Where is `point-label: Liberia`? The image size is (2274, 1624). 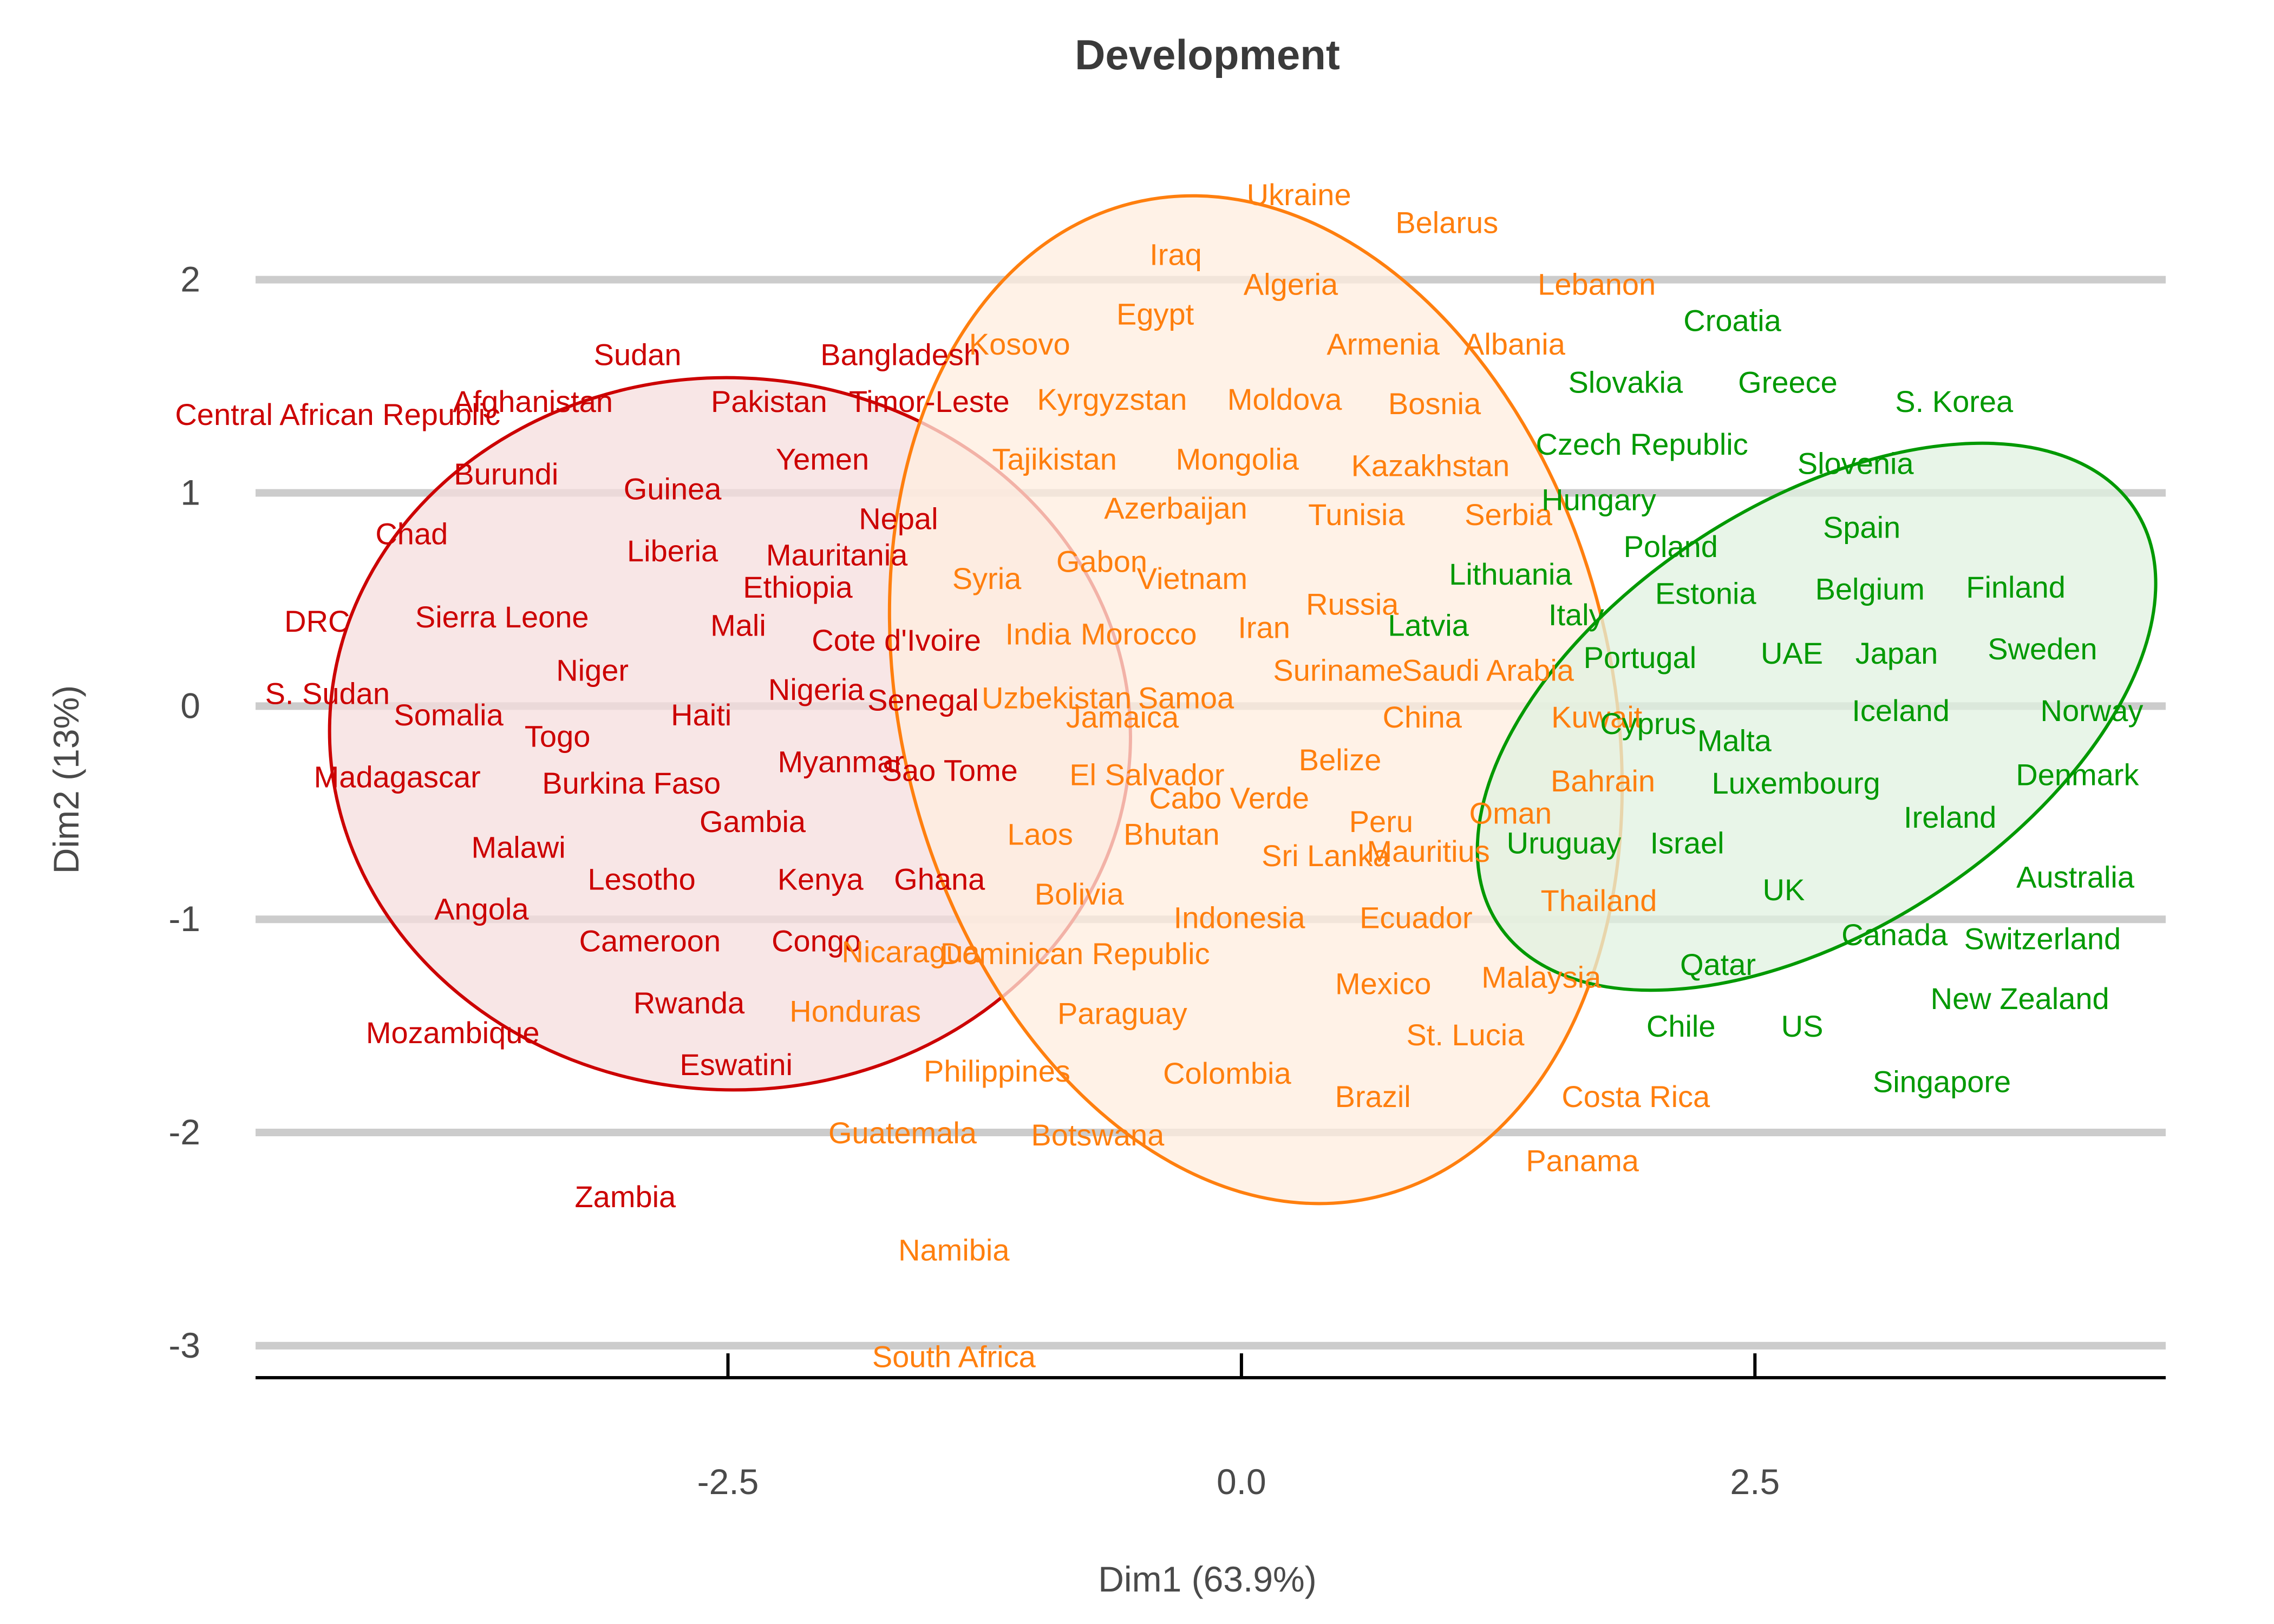 point-label: Liberia is located at coordinates (672, 551).